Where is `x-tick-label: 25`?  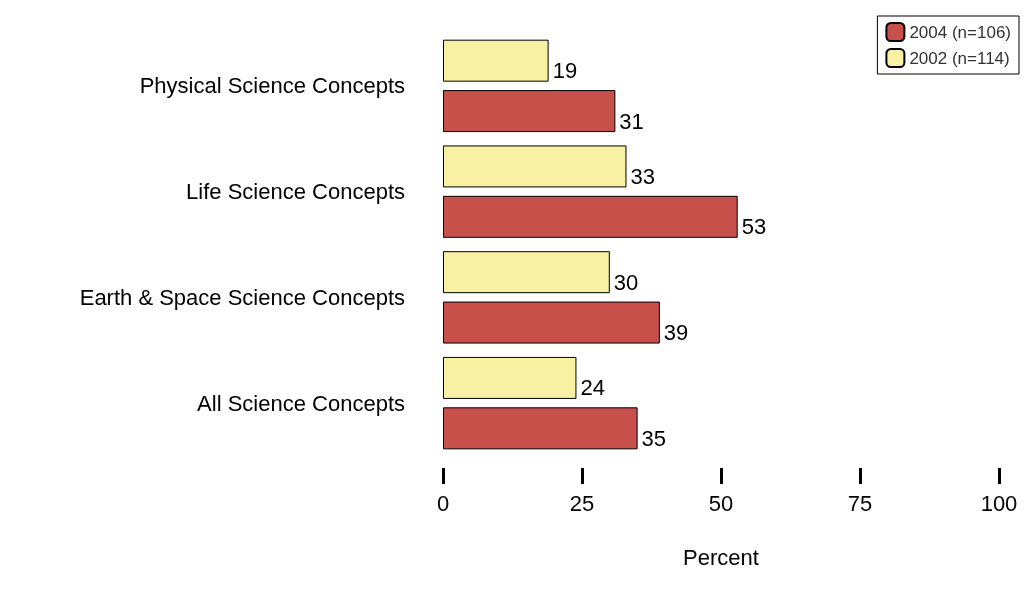
x-tick-label: 25 is located at coordinates (582, 503).